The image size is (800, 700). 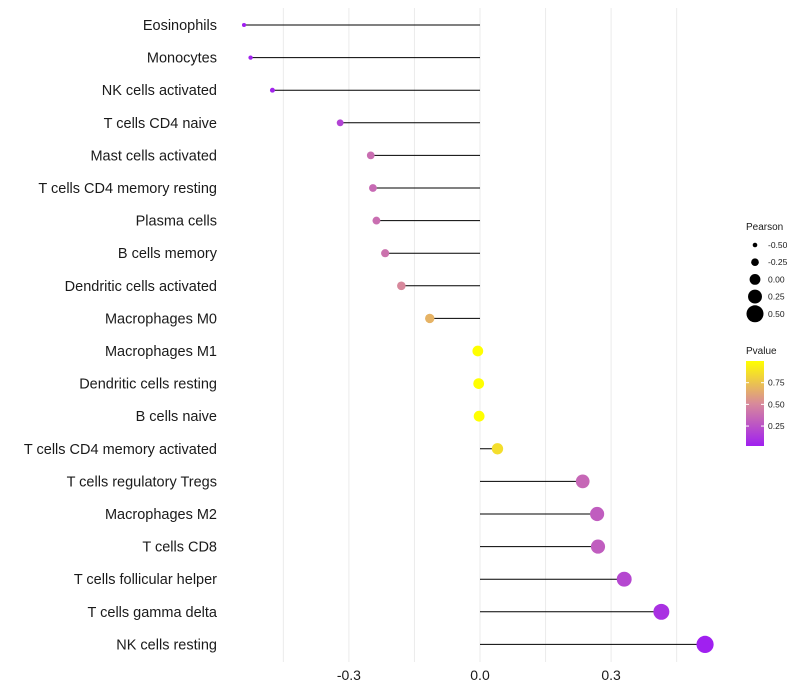 I want to click on x-tick-label: 0.3, so click(x=611, y=675).